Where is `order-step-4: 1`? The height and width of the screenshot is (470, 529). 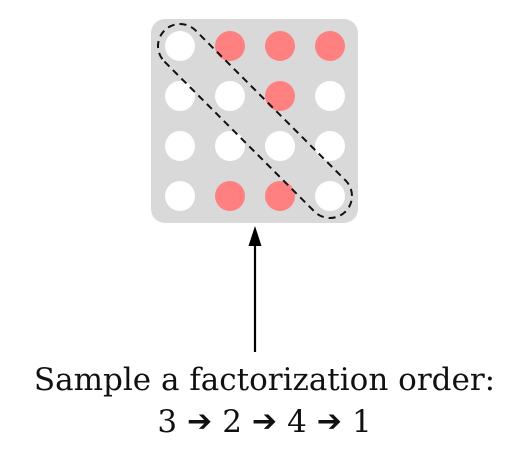 order-step-4: 1 is located at coordinates (361, 422).